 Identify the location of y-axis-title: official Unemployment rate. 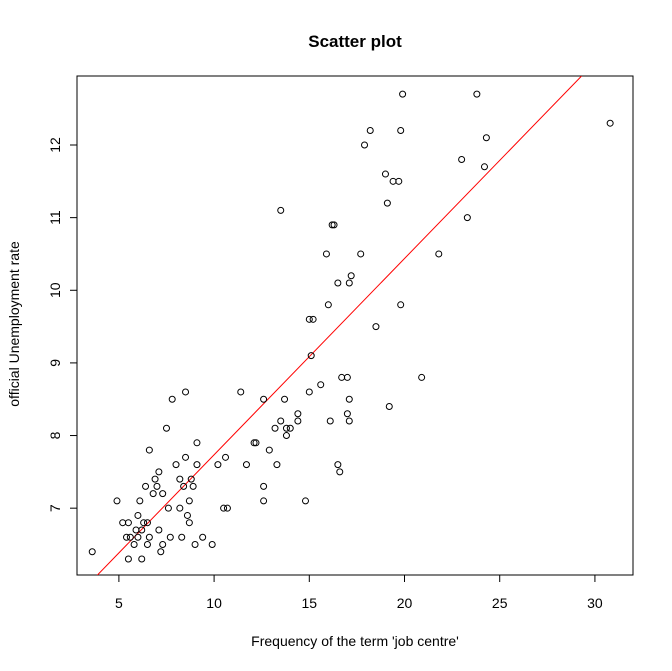
(14, 324).